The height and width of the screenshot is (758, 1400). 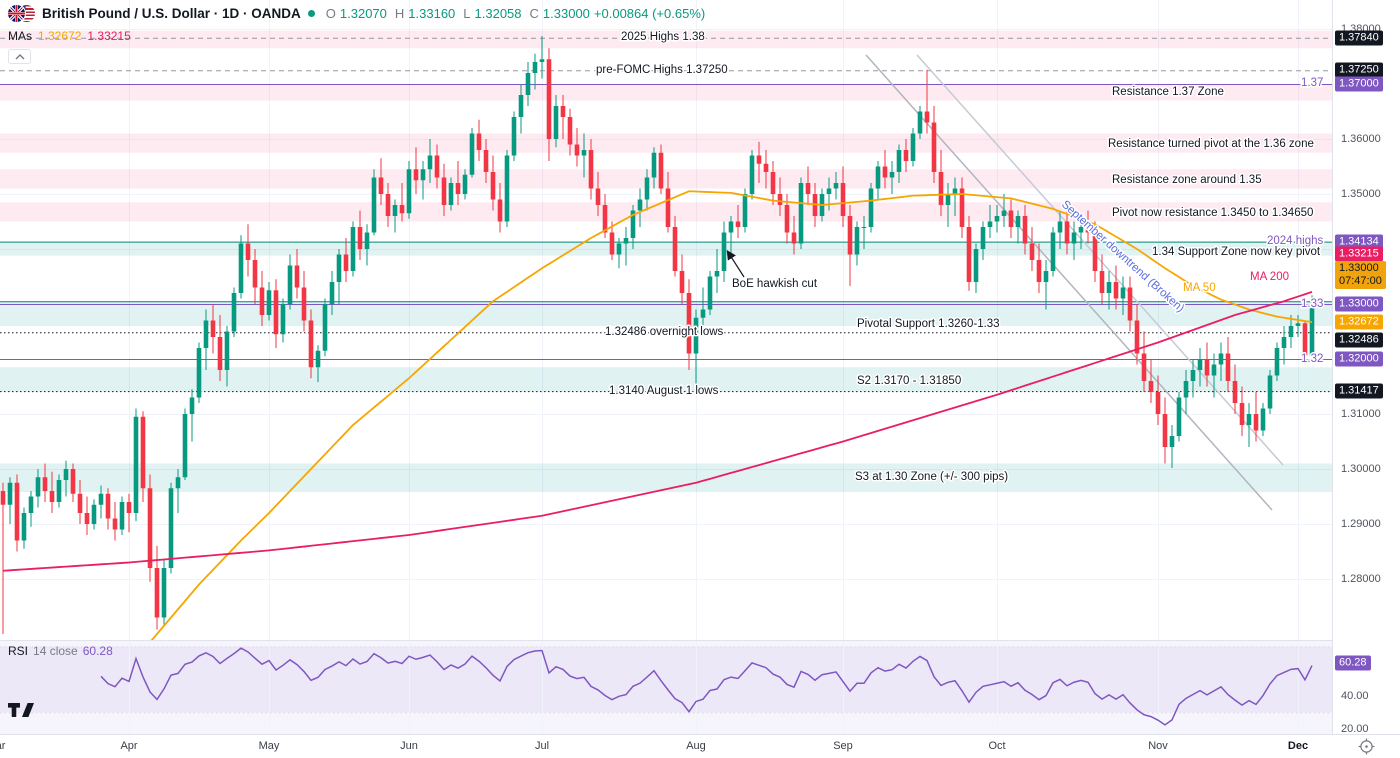 What do you see at coordinates (1359, 359) in the screenshot?
I see `price-axis-badge: 1.32000` at bounding box center [1359, 359].